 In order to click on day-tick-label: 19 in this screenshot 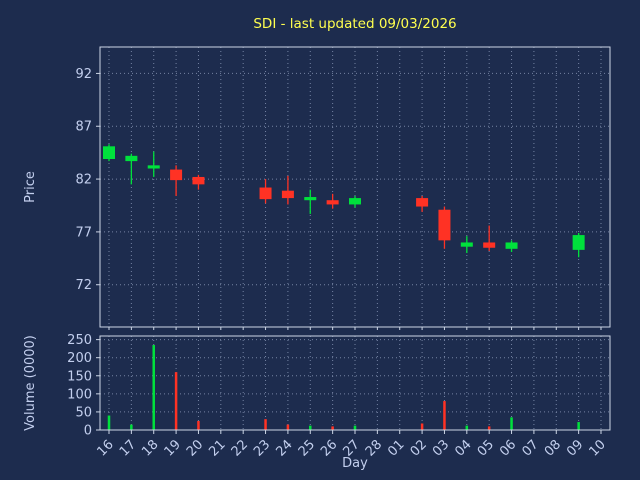, I will do `click(173, 448)`.